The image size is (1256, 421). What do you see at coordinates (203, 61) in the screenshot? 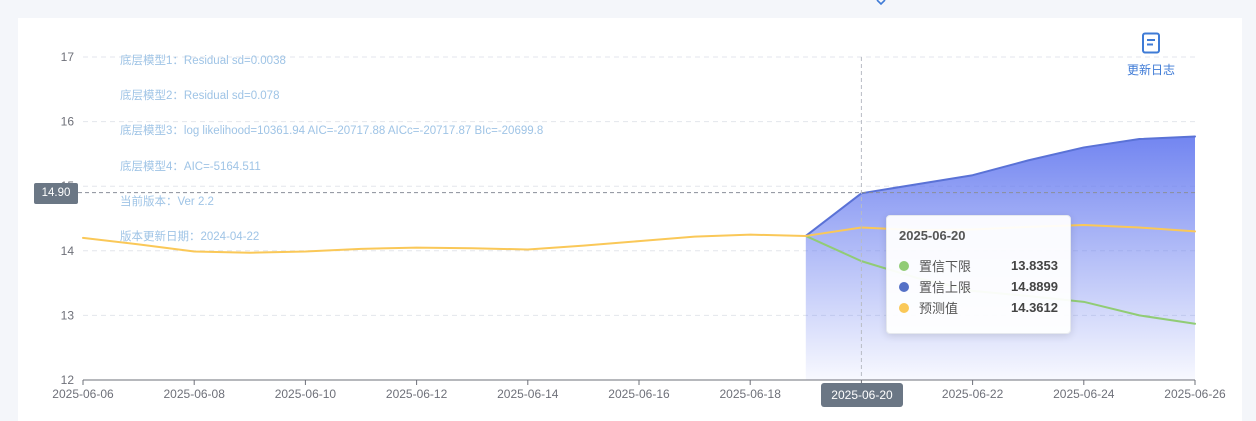
I see `info-line-model1: 底层模型1：Residual sd=0.0038` at bounding box center [203, 61].